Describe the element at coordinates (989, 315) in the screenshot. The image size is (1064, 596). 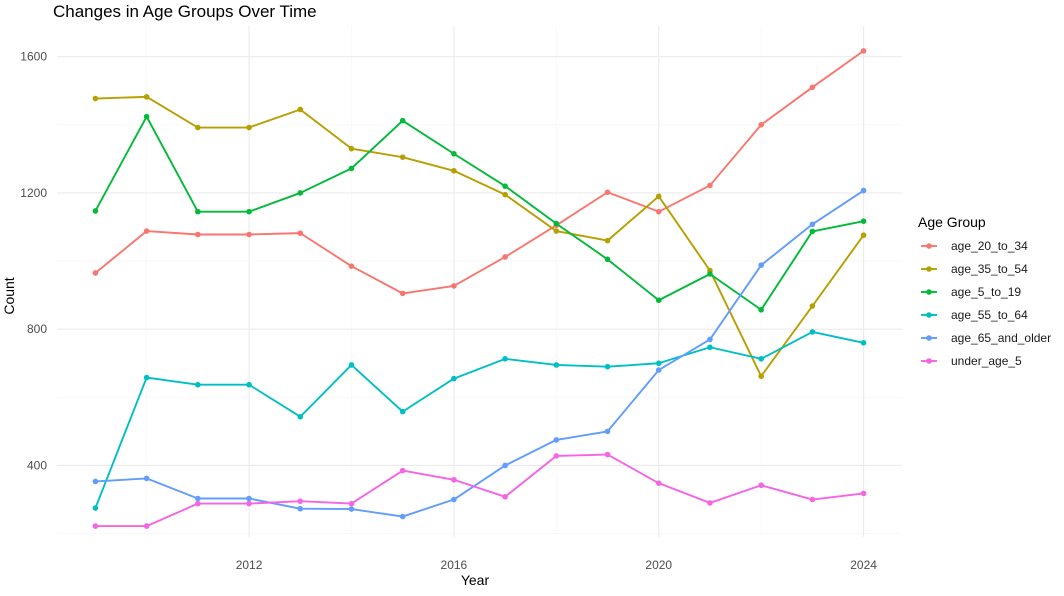
I see `legend-label: age_55_to_64` at that location.